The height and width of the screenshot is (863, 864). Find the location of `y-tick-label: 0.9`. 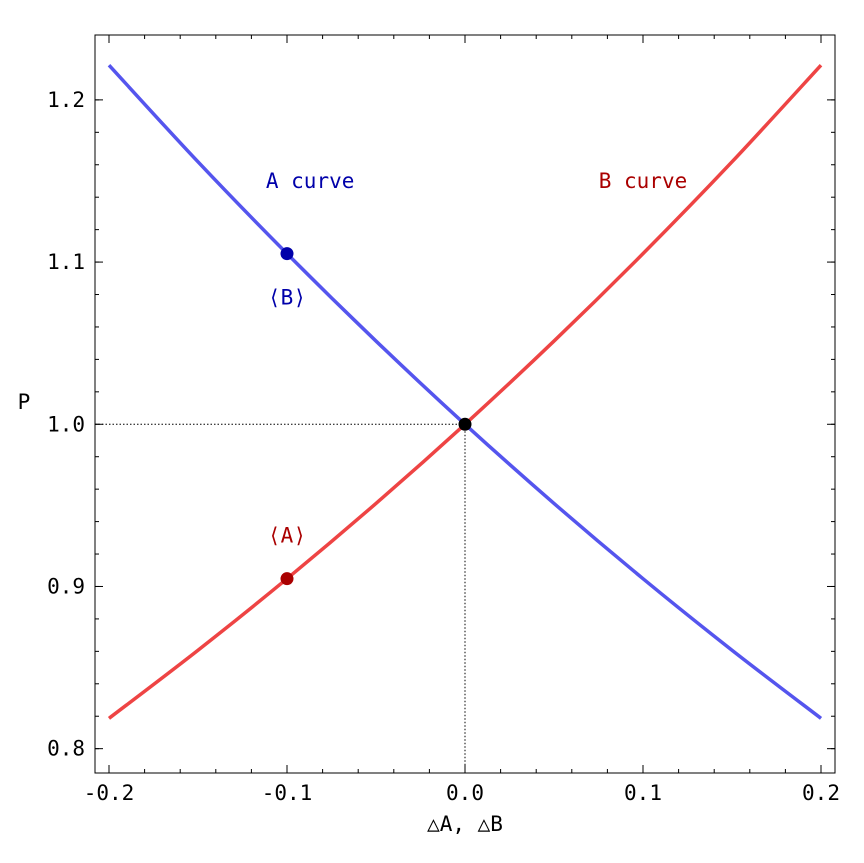

y-tick-label: 0.9 is located at coordinates (66, 586).